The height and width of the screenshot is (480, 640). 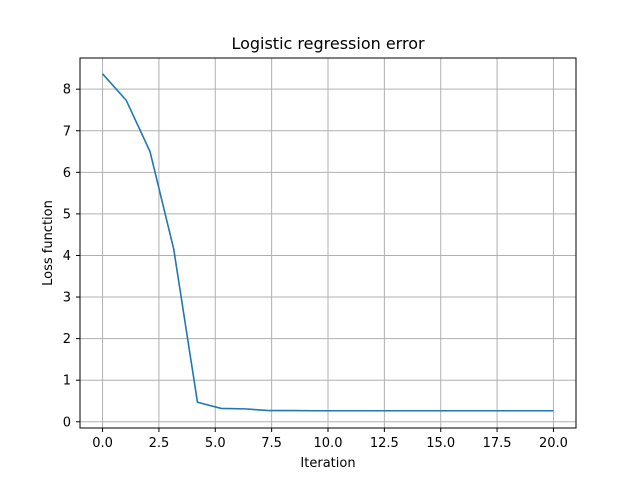 What do you see at coordinates (67, 214) in the screenshot?
I see `y-tick-label: 5` at bounding box center [67, 214].